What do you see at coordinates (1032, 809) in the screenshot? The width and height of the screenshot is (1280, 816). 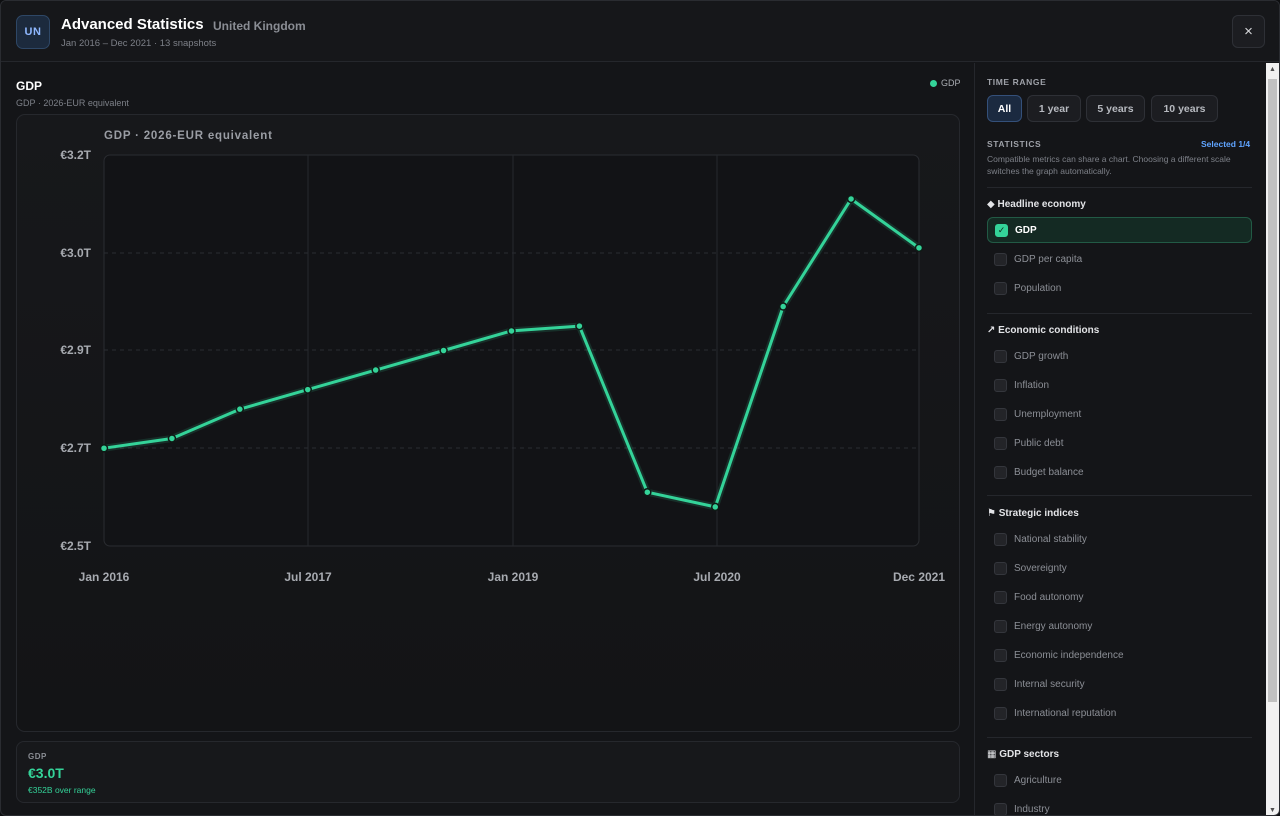 I see `metric-option-label: Industry` at bounding box center [1032, 809].